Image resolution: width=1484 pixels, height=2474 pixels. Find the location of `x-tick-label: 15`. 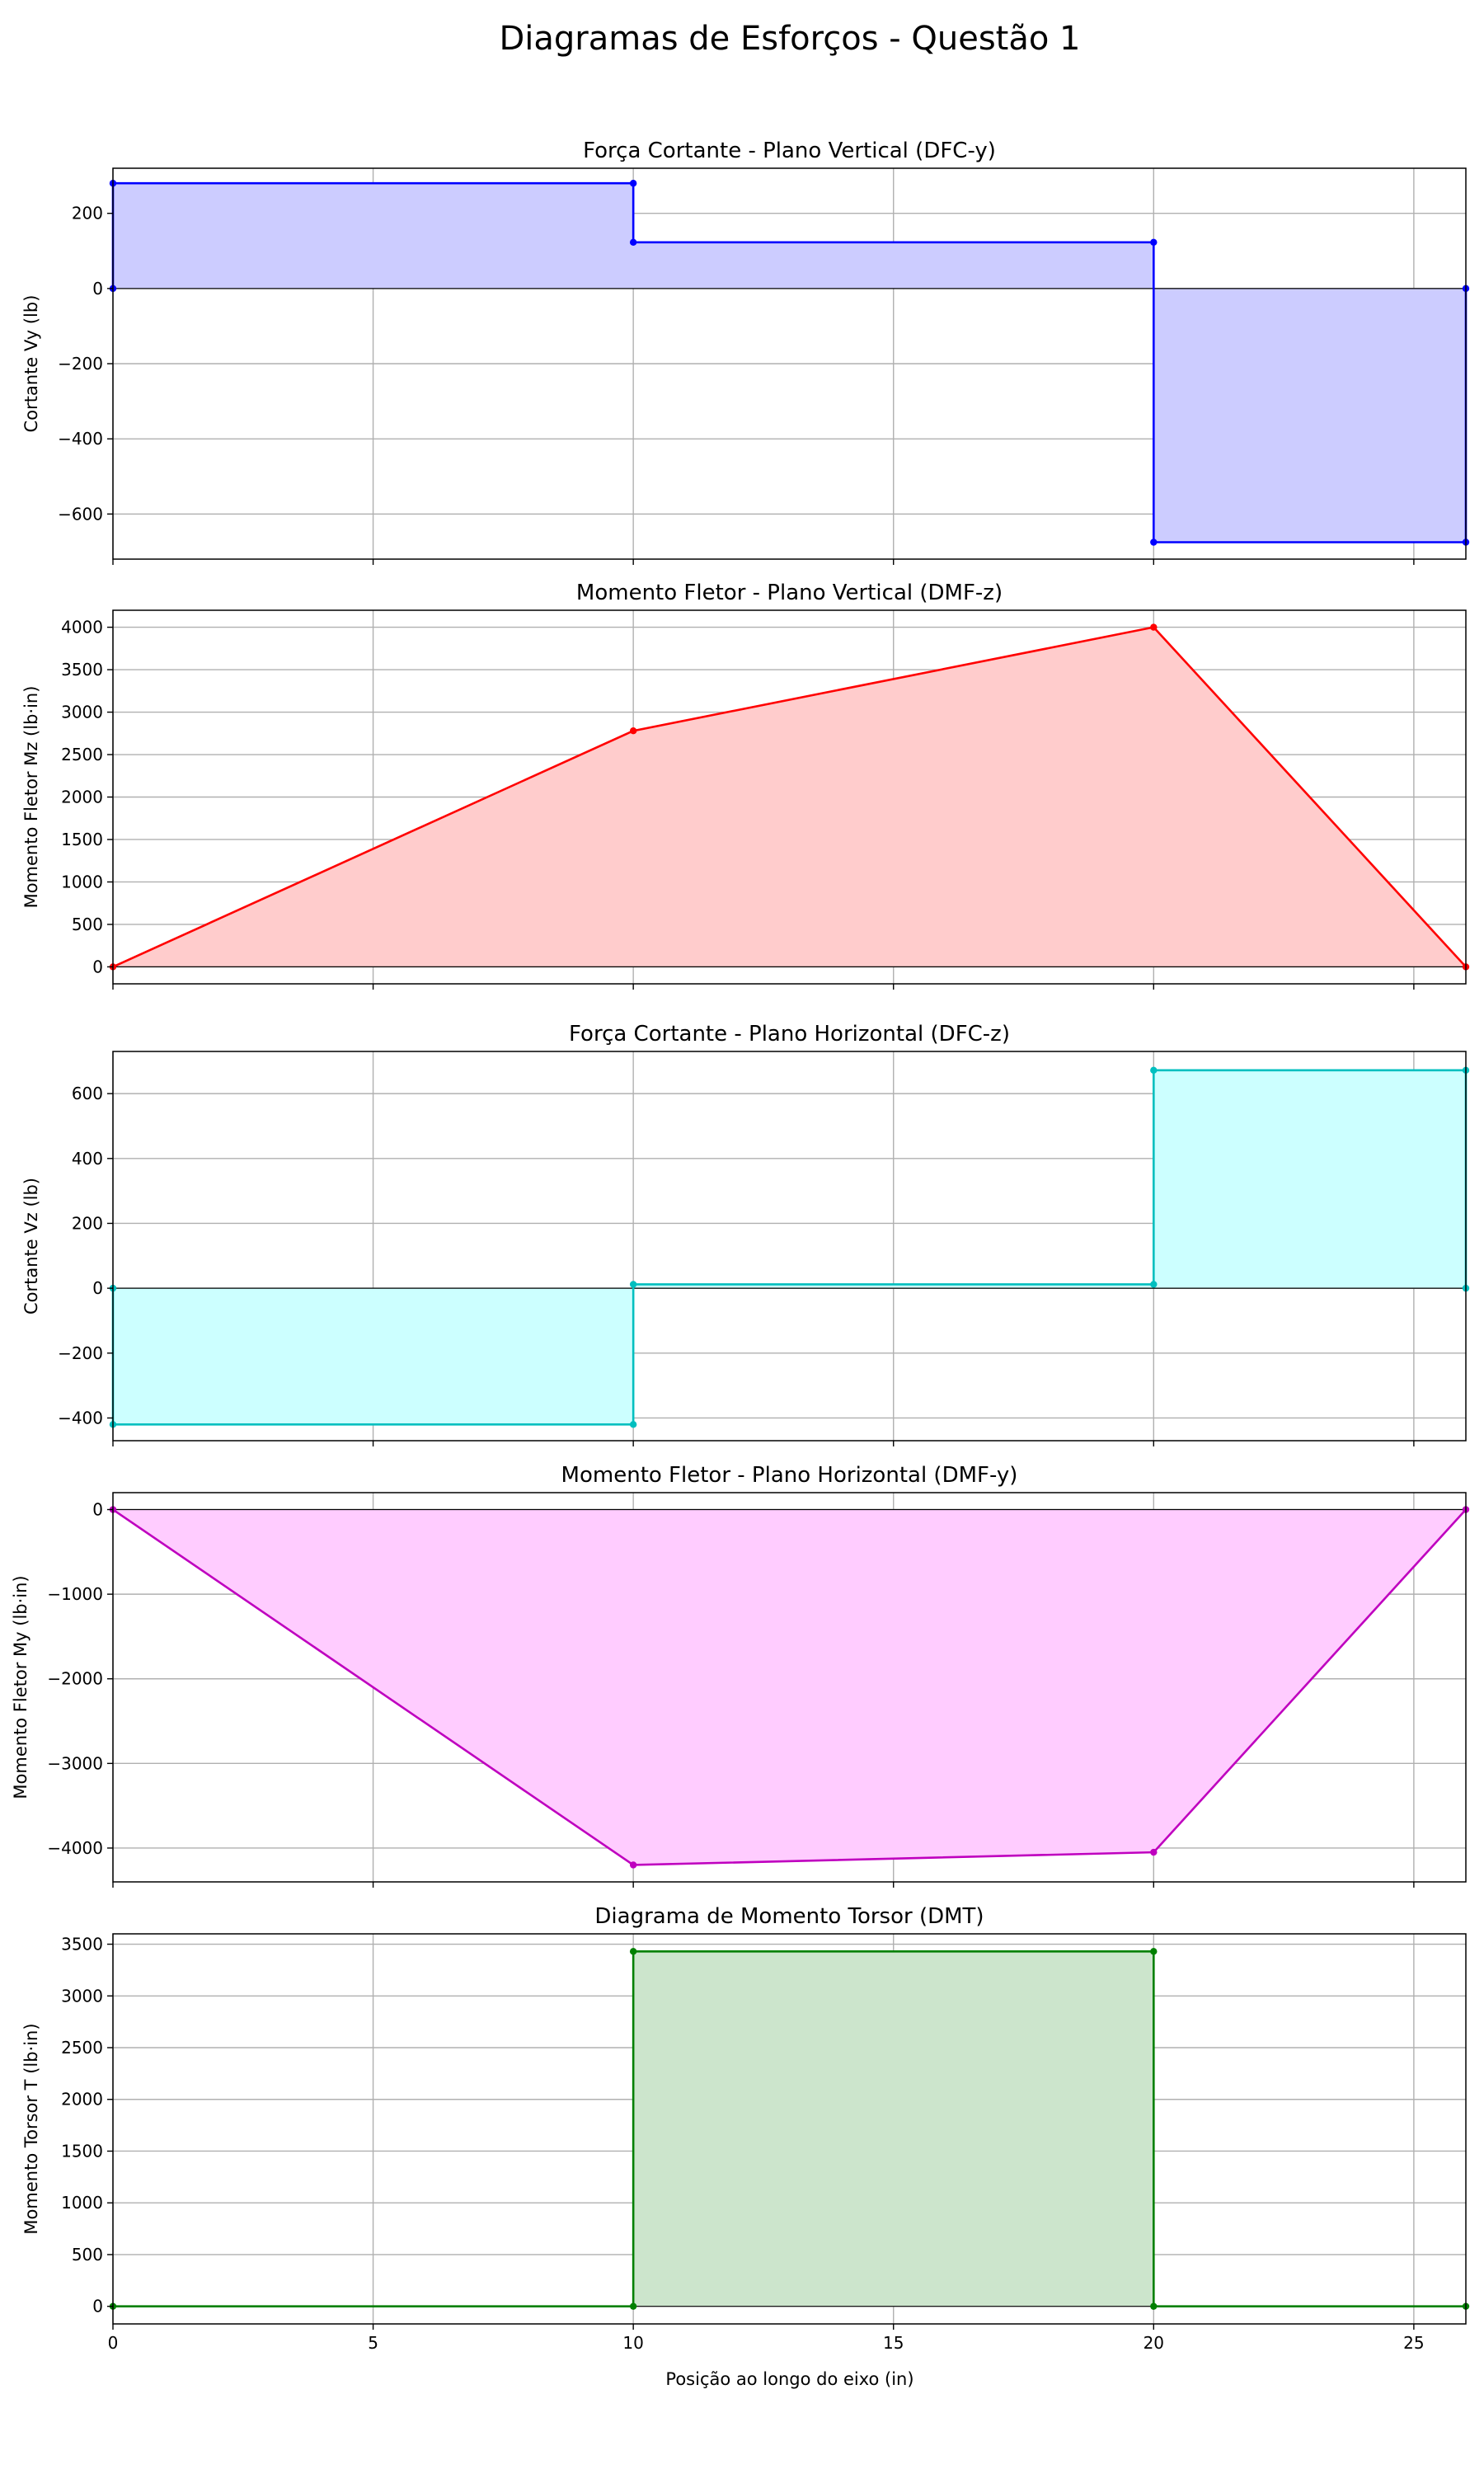

x-tick-label: 15 is located at coordinates (893, 2343).